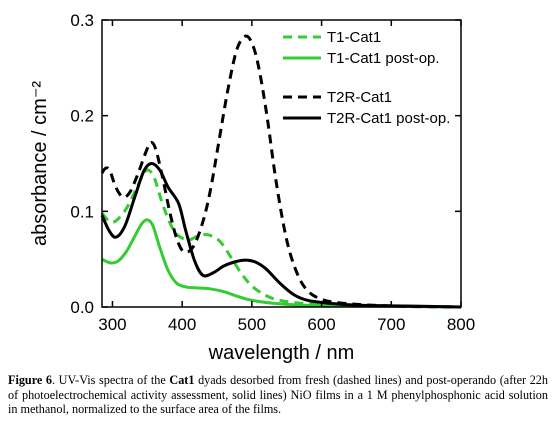 This screenshot has width=554, height=431. What do you see at coordinates (354, 37) in the screenshot?
I see `legend-label-t1-cat1: T1-Cat1` at bounding box center [354, 37].